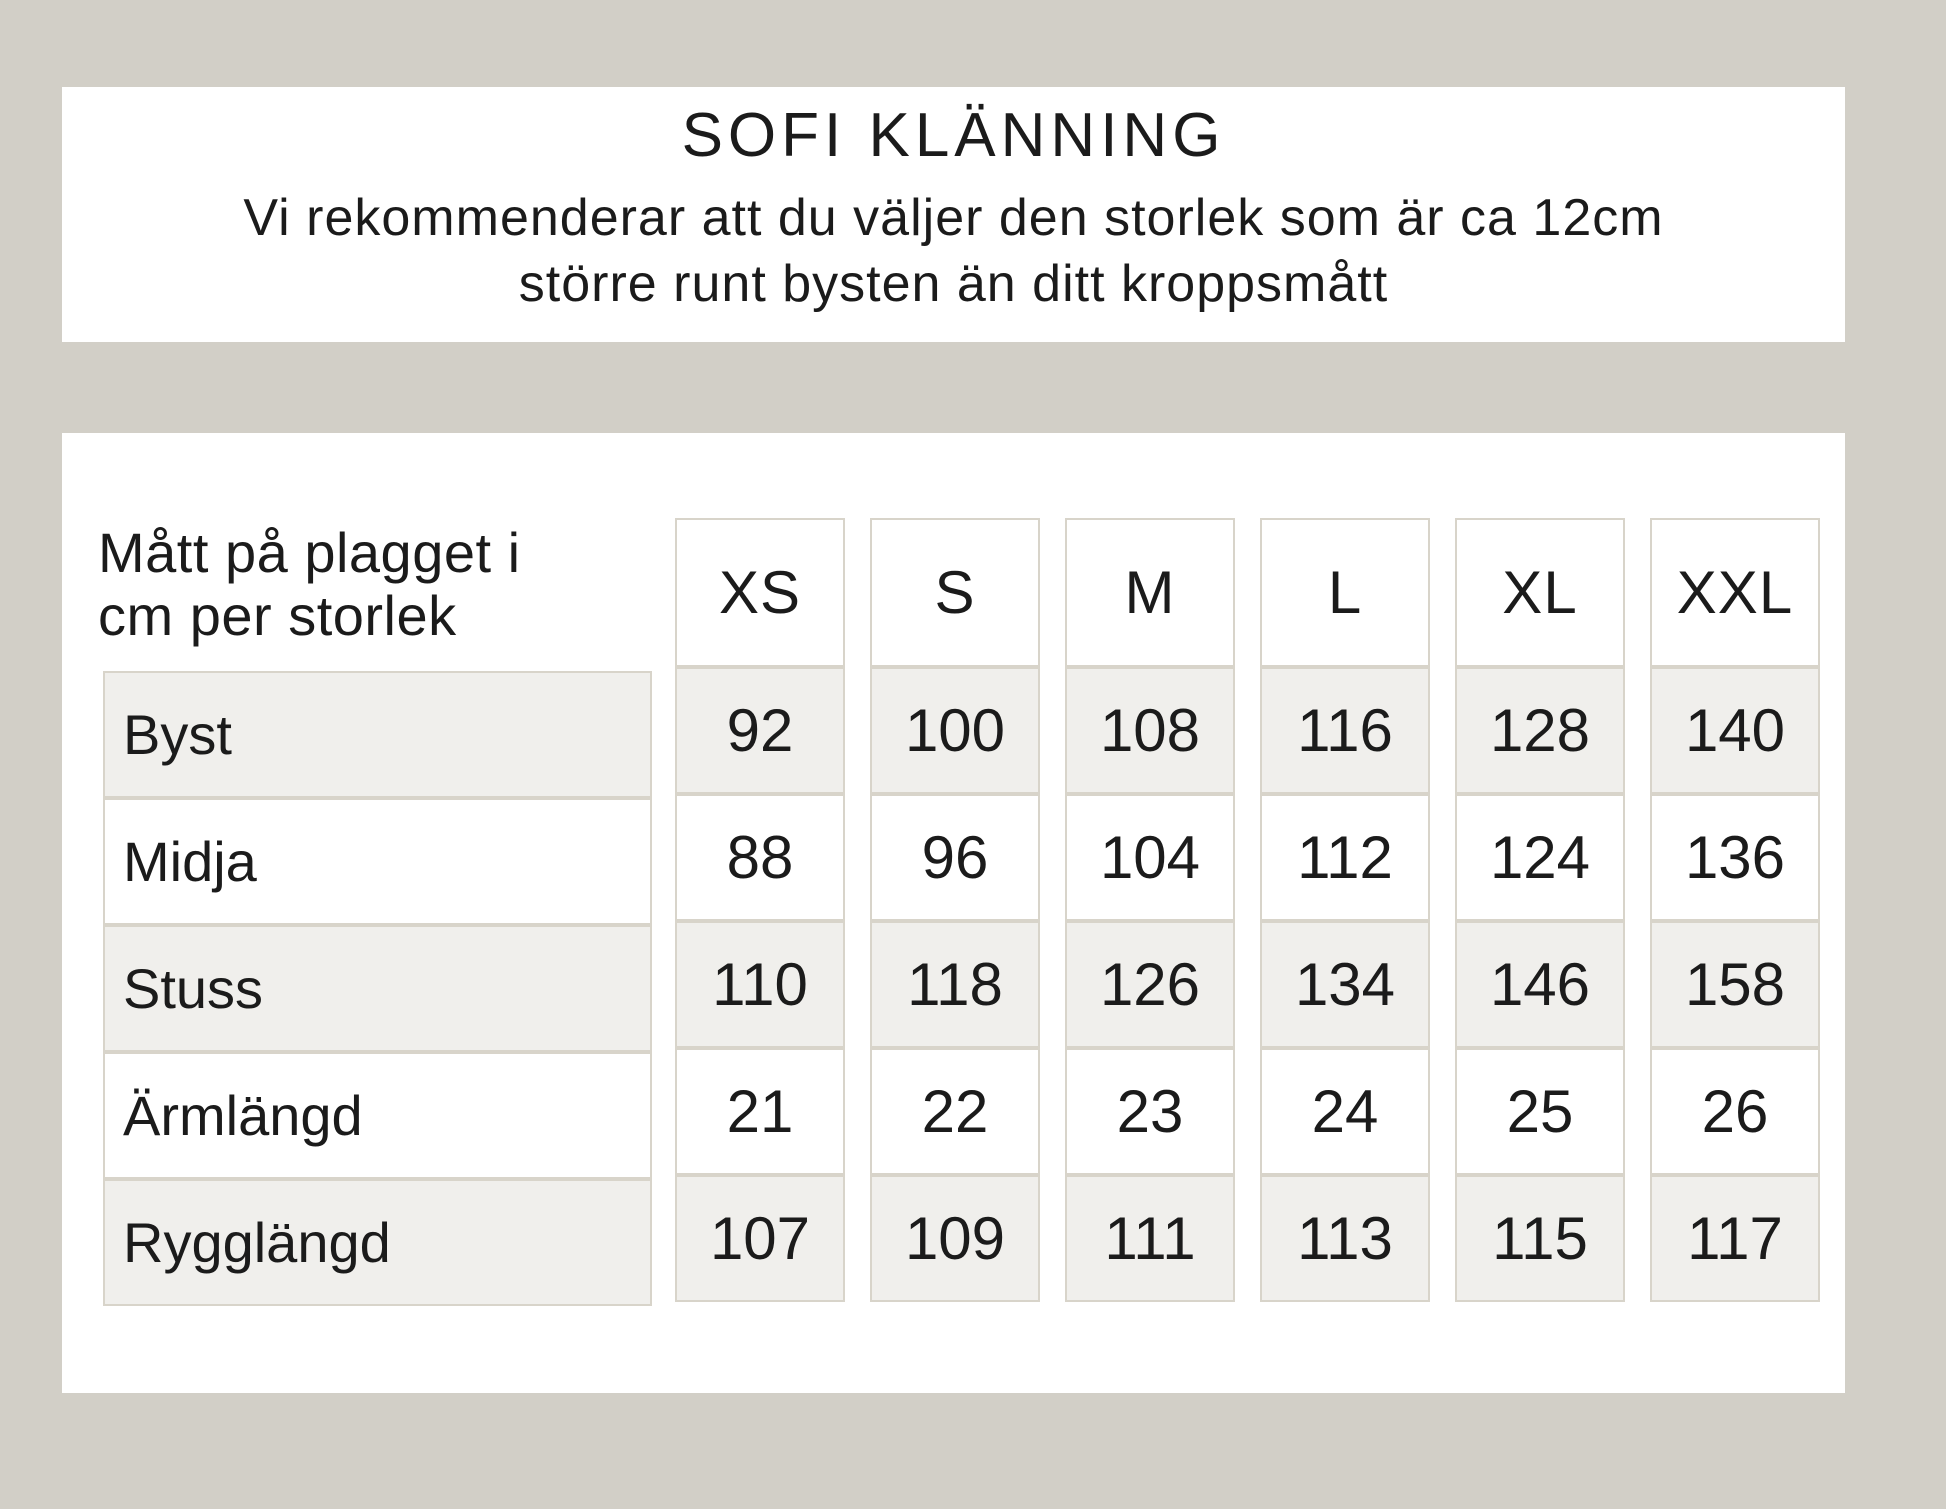 The height and width of the screenshot is (1509, 1946). What do you see at coordinates (1735, 1238) in the screenshot?
I see `measurement-cell-xxl-row5: 117` at bounding box center [1735, 1238].